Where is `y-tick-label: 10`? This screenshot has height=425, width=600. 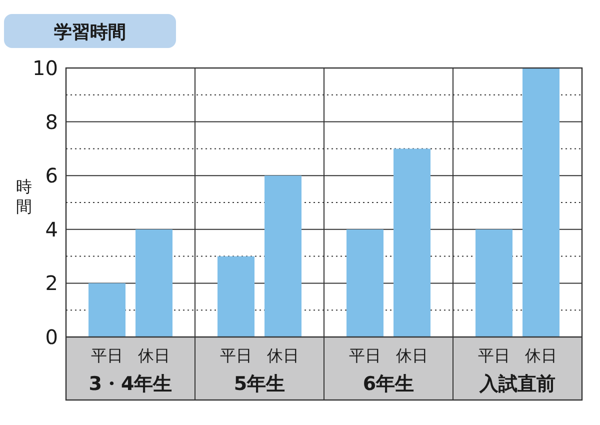 y-tick-label: 10 is located at coordinates (45, 68).